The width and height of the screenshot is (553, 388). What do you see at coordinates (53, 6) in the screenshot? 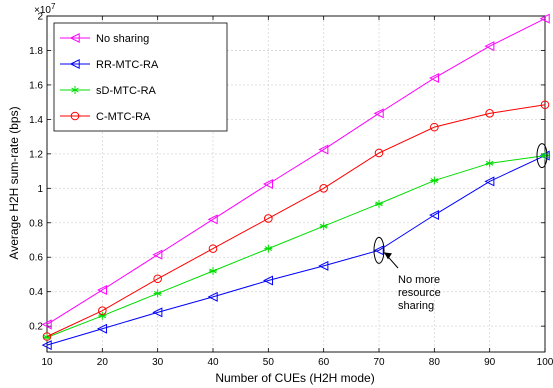
I see `y-multiplier-exponent: 7` at bounding box center [53, 6].